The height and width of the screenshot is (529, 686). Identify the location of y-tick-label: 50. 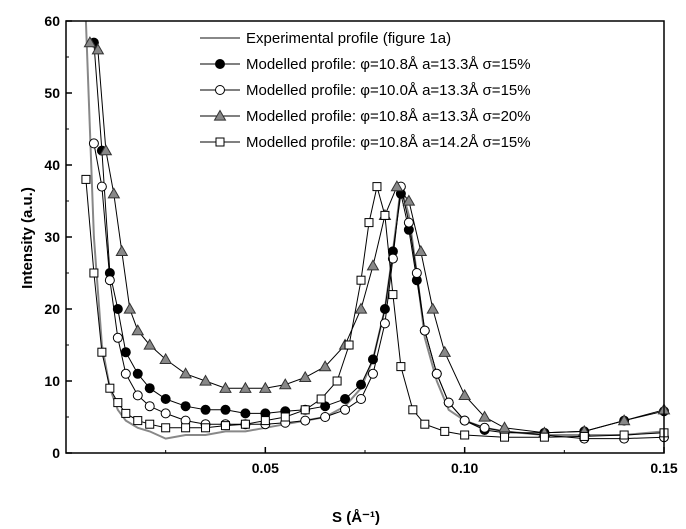
(52, 93).